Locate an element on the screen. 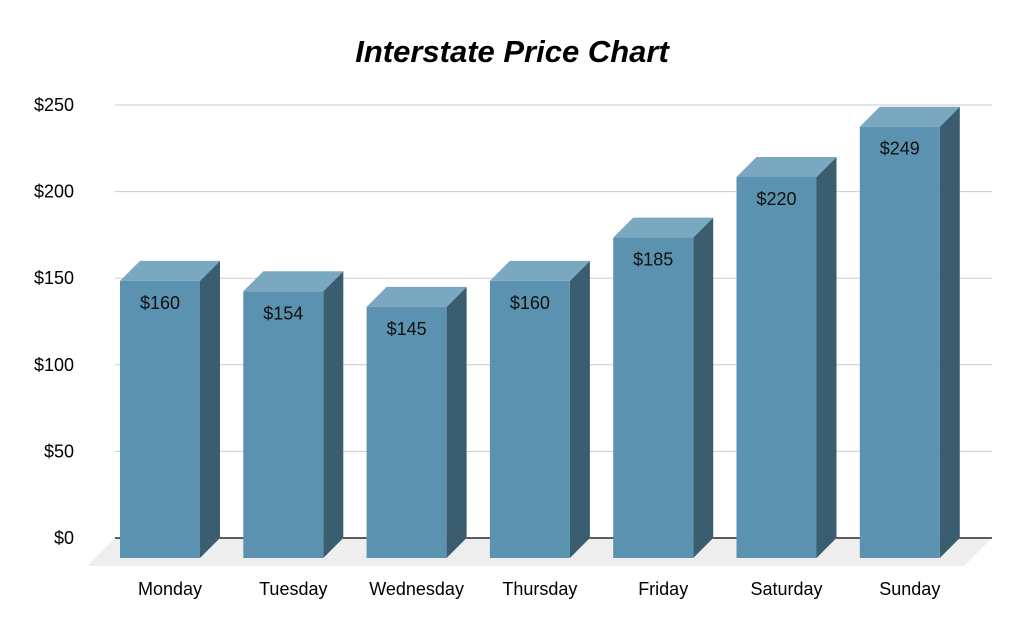  data-label: $249 is located at coordinates (900, 149).